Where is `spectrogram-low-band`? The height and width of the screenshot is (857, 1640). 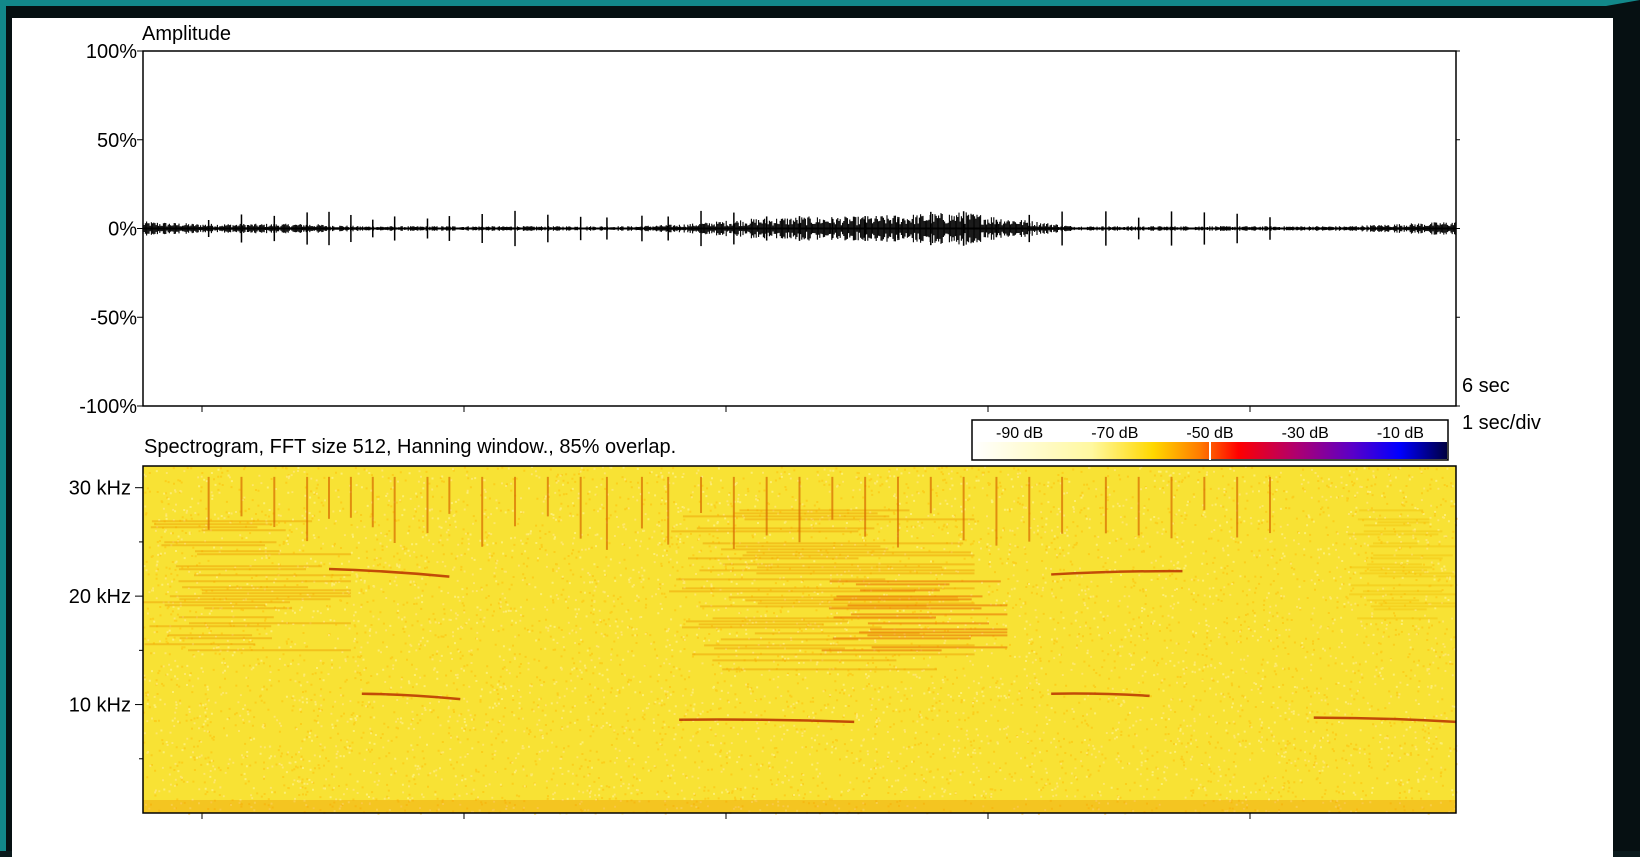 spectrogram-low-band is located at coordinates (799, 806).